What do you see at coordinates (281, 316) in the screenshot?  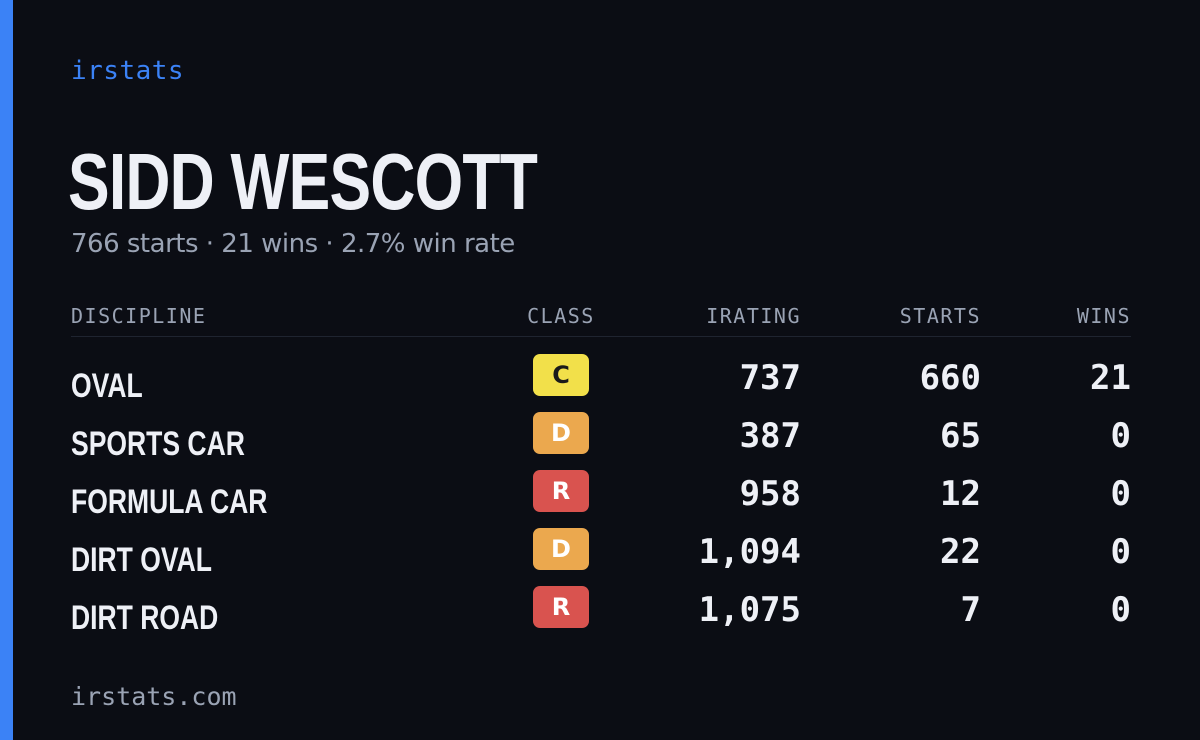 I see `header-discipline: DISCIPLINE` at bounding box center [281, 316].